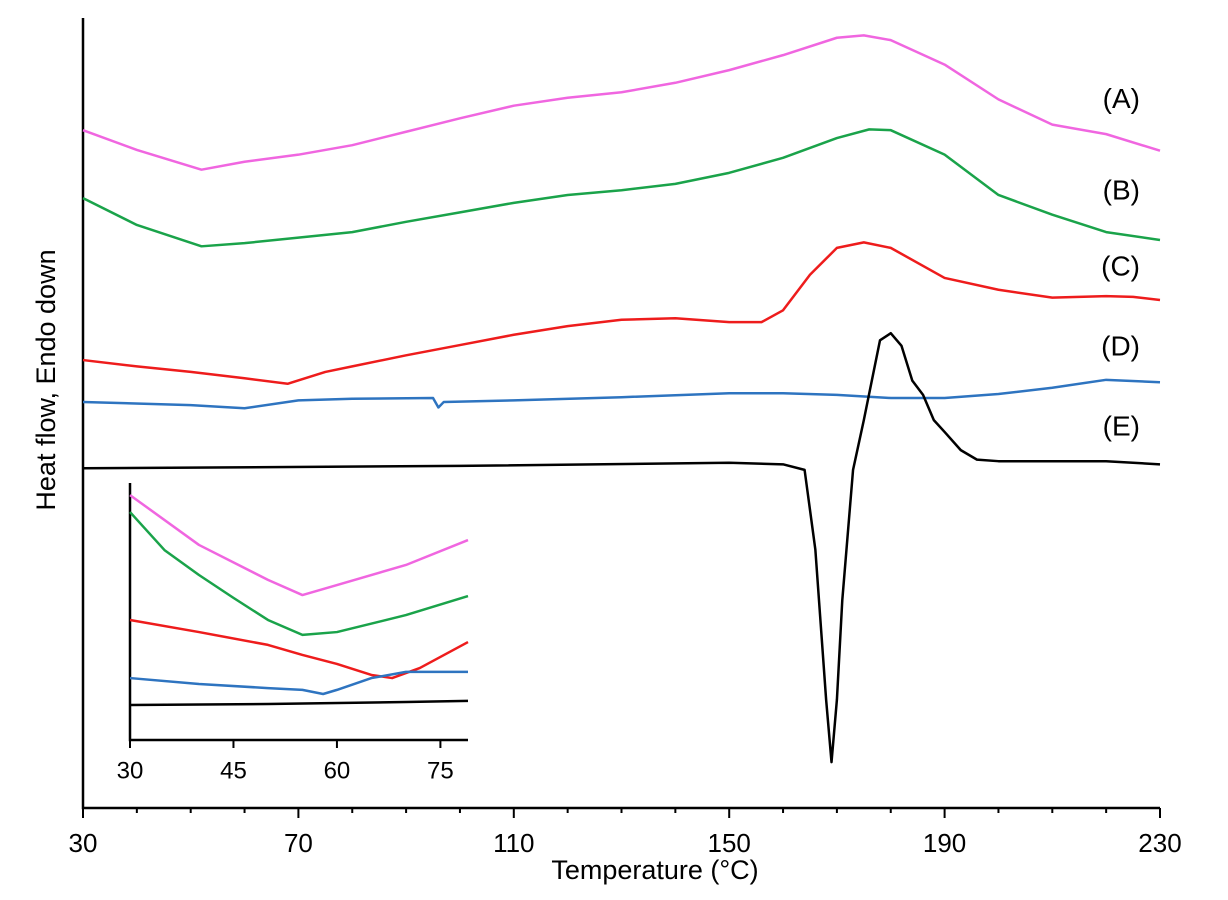 The image size is (1228, 900). I want to click on x-tick-label: 190, so click(944, 843).